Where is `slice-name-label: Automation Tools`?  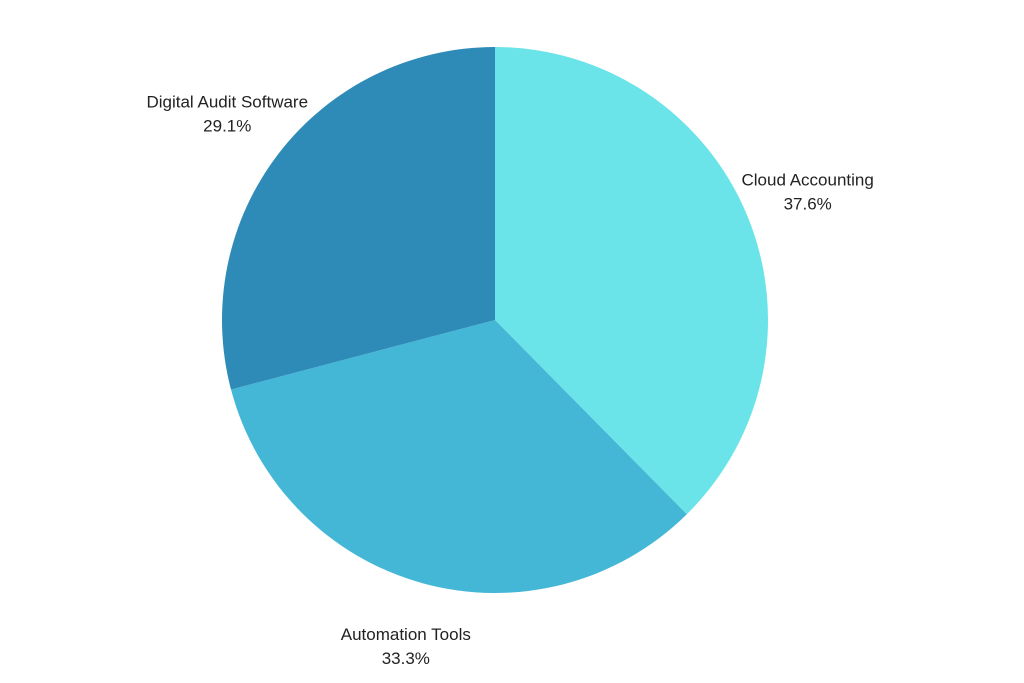 slice-name-label: Automation Tools is located at coordinates (406, 634).